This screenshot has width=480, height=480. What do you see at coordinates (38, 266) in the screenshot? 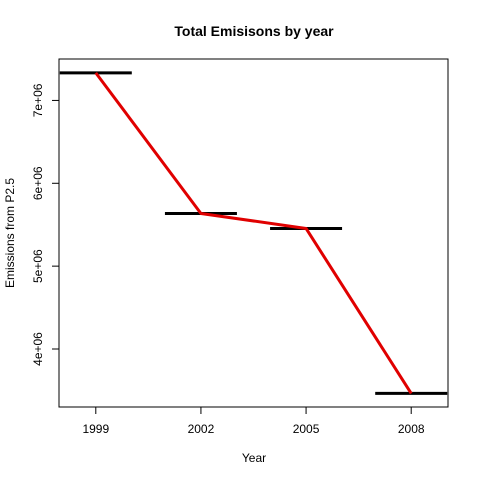
I see `y-tick-label: 5e+06` at bounding box center [38, 266].